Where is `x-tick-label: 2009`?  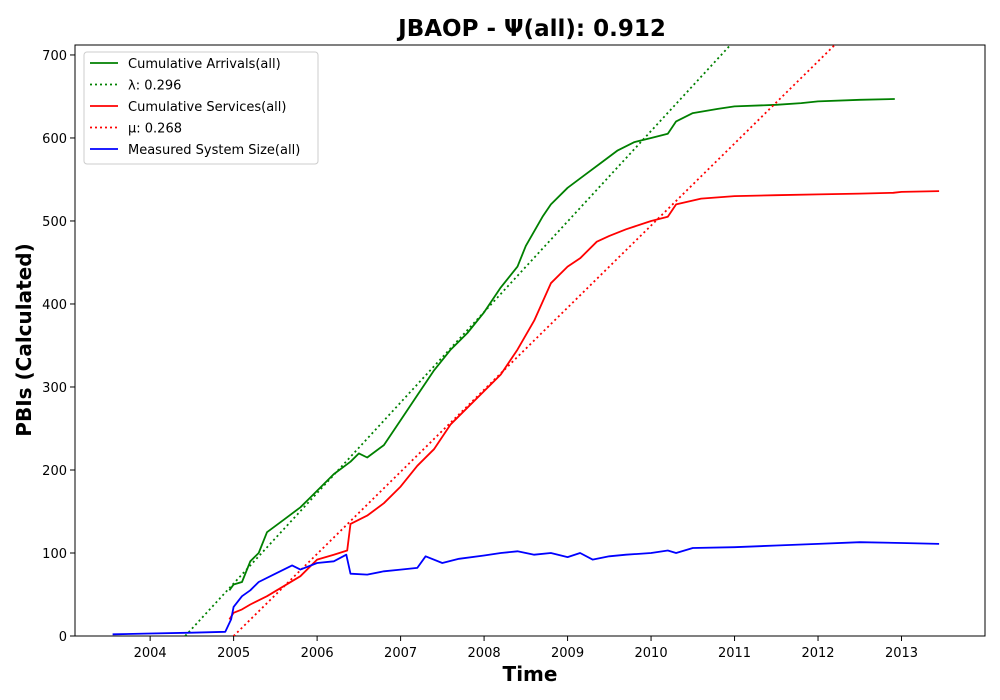
x-tick-label: 2009 is located at coordinates (567, 653).